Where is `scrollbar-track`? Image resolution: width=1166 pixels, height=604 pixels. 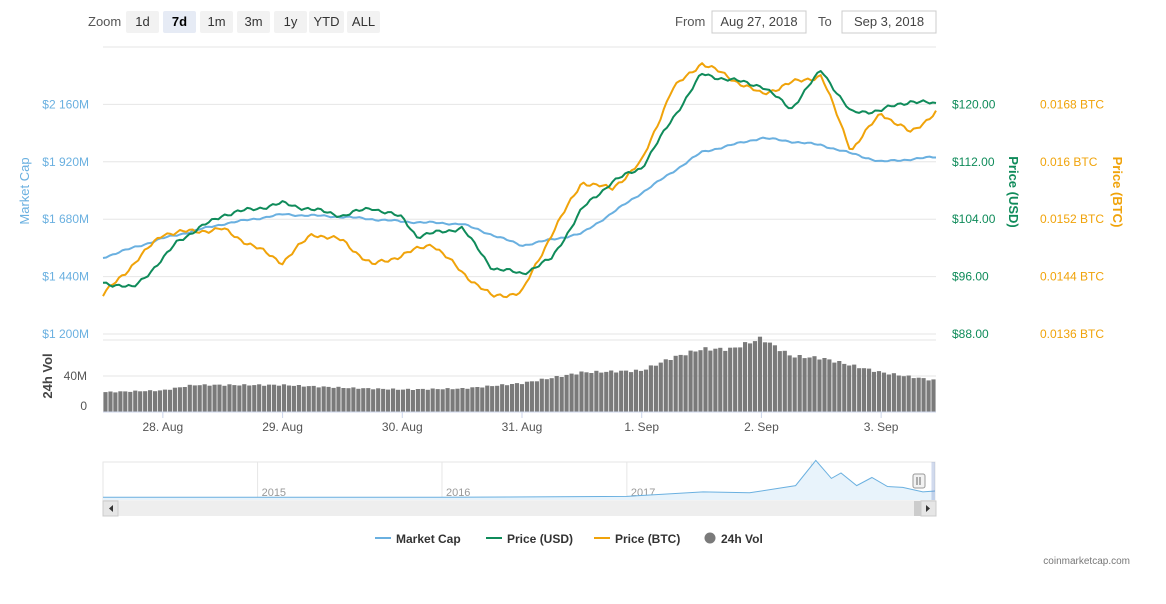
scrollbar-track is located at coordinates (519, 508).